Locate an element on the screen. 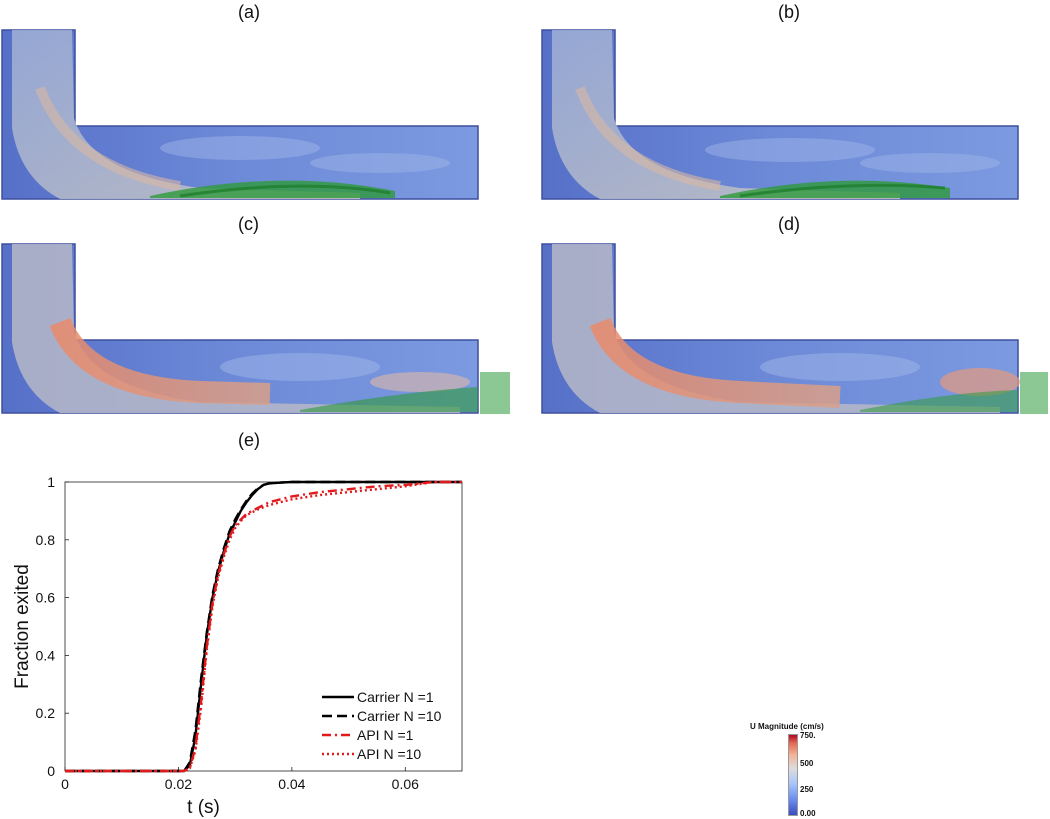 The image size is (1050, 819). panel-label-b: (b) is located at coordinates (789, 12).